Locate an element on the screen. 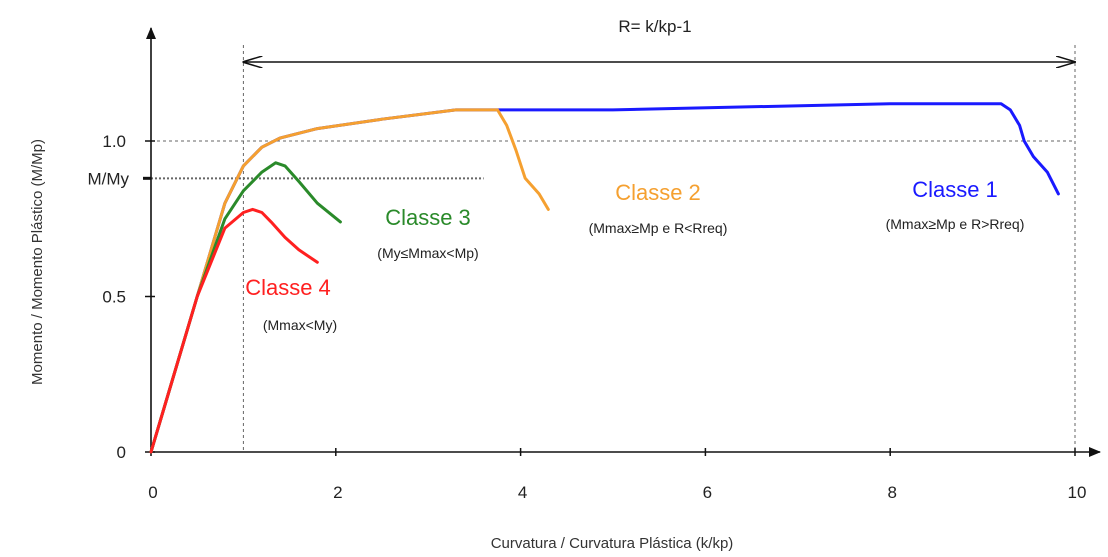  class-condition-3: (My≤Mmax<Mp) is located at coordinates (427, 253).